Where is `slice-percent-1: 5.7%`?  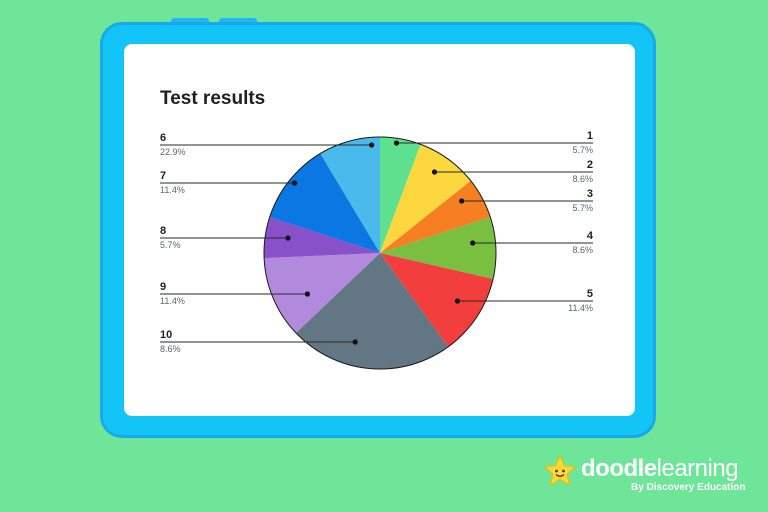 slice-percent-1: 5.7% is located at coordinates (582, 150).